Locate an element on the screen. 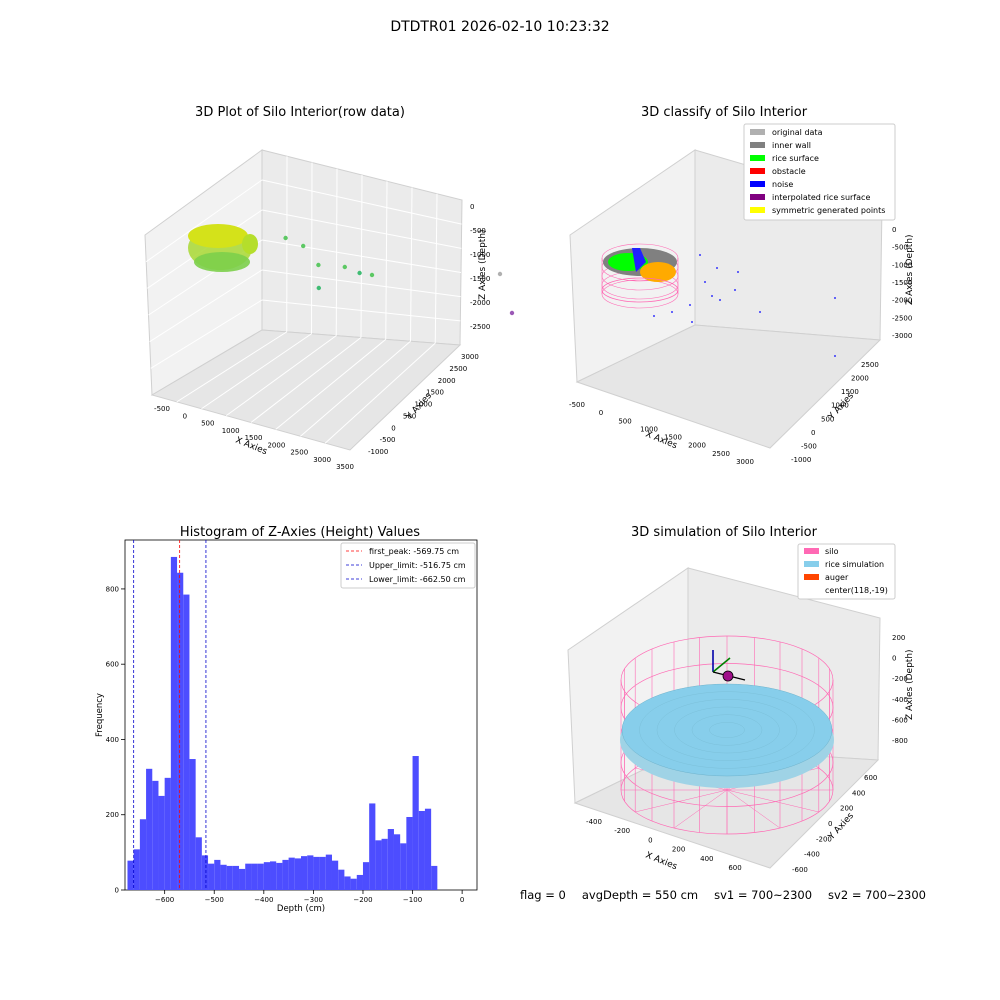 The image size is (1000, 1000). wire-bottom is located at coordinates (640, 290).